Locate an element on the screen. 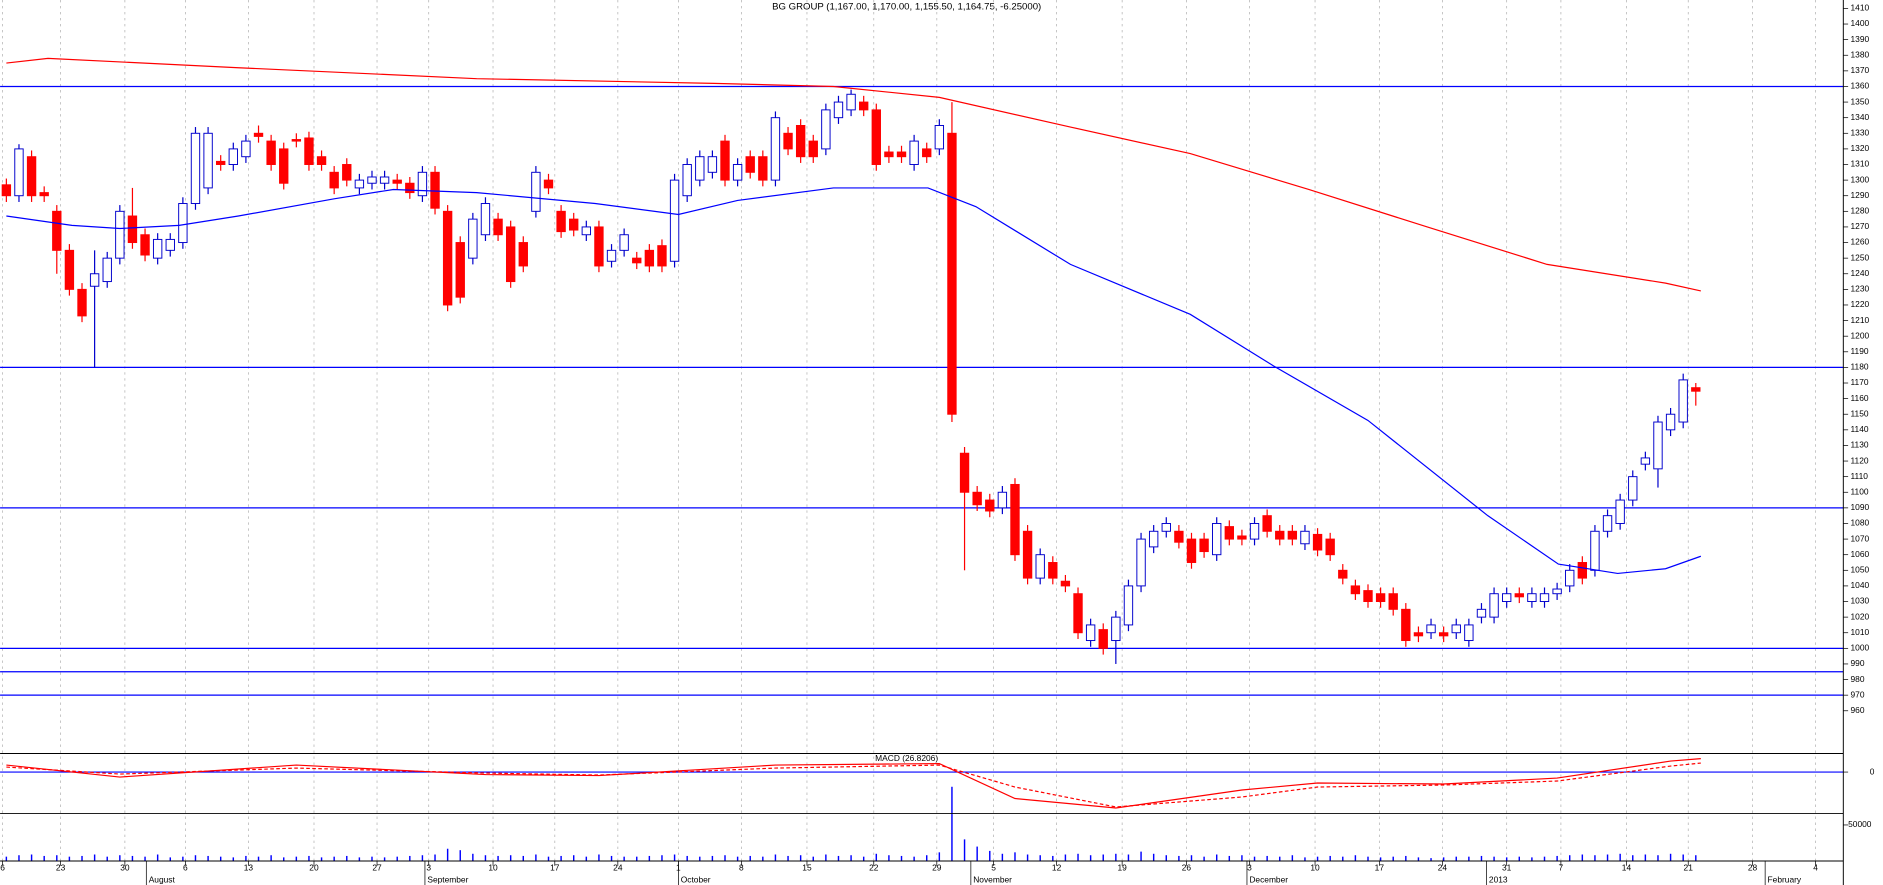 The height and width of the screenshot is (885, 1883). month-label: 2013 is located at coordinates (1498, 879).